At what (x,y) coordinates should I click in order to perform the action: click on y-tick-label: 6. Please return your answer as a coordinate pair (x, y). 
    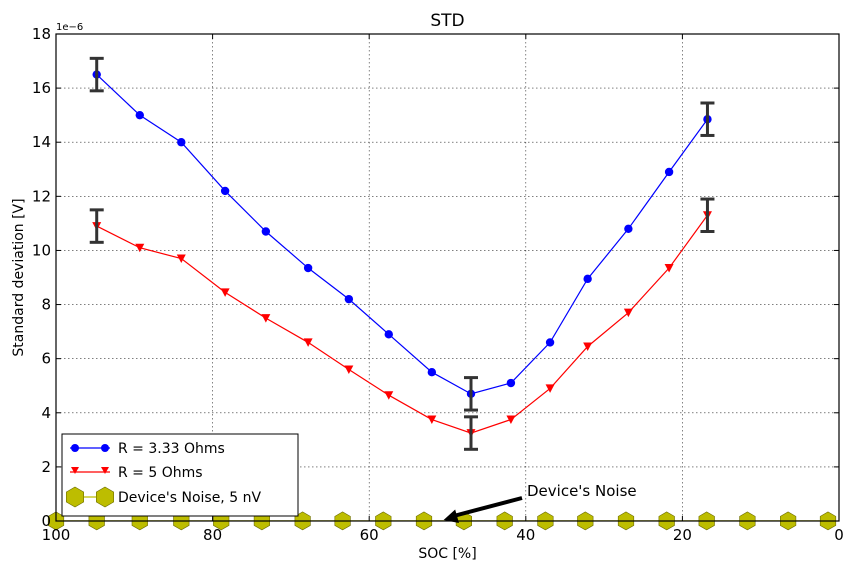
    Looking at the image, I should click on (46, 359).